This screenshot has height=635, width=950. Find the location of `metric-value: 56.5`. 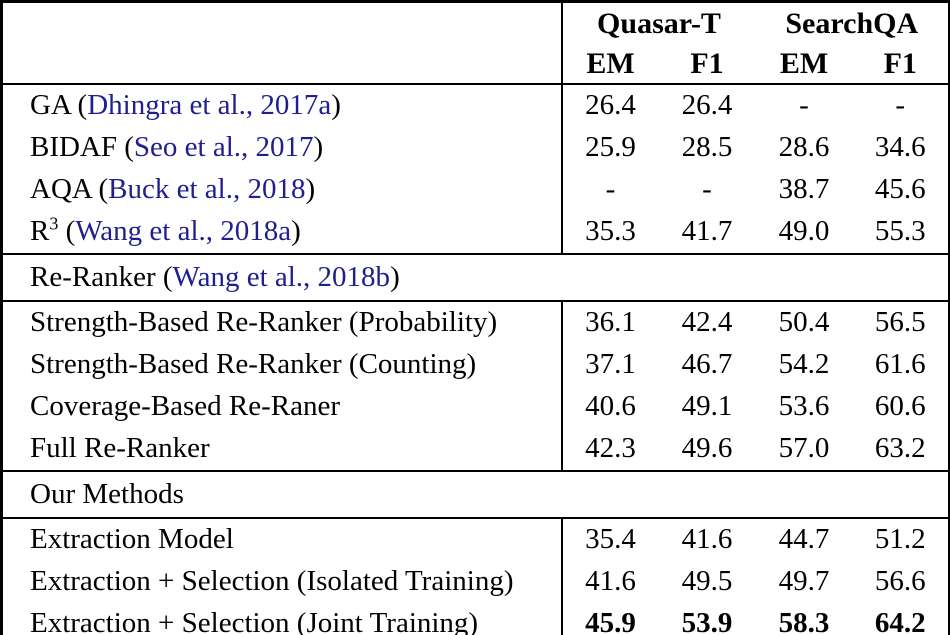

metric-value: 56.5 is located at coordinates (900, 322).